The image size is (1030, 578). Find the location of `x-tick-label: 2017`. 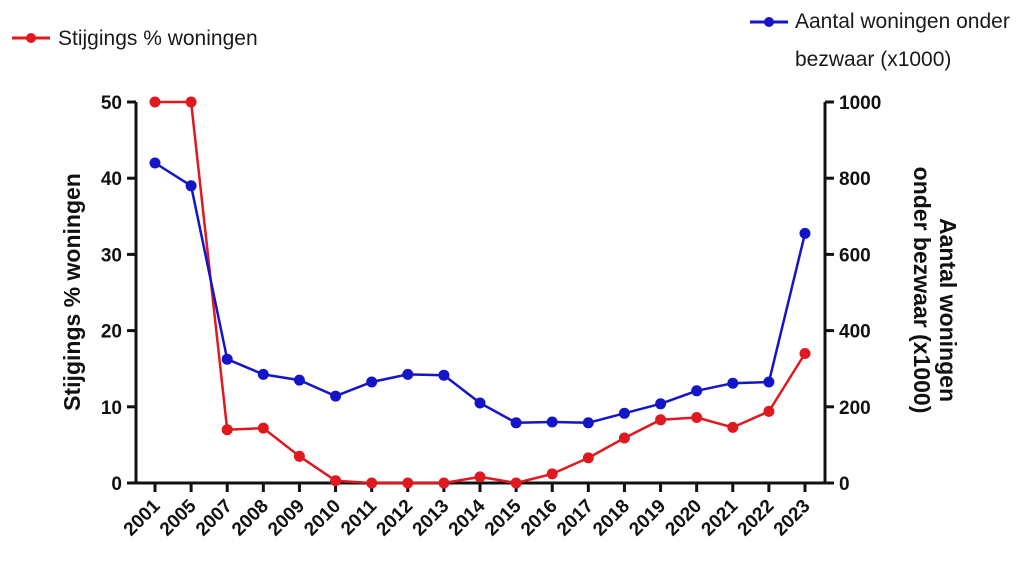

x-tick-label: 2017 is located at coordinates (575, 518).